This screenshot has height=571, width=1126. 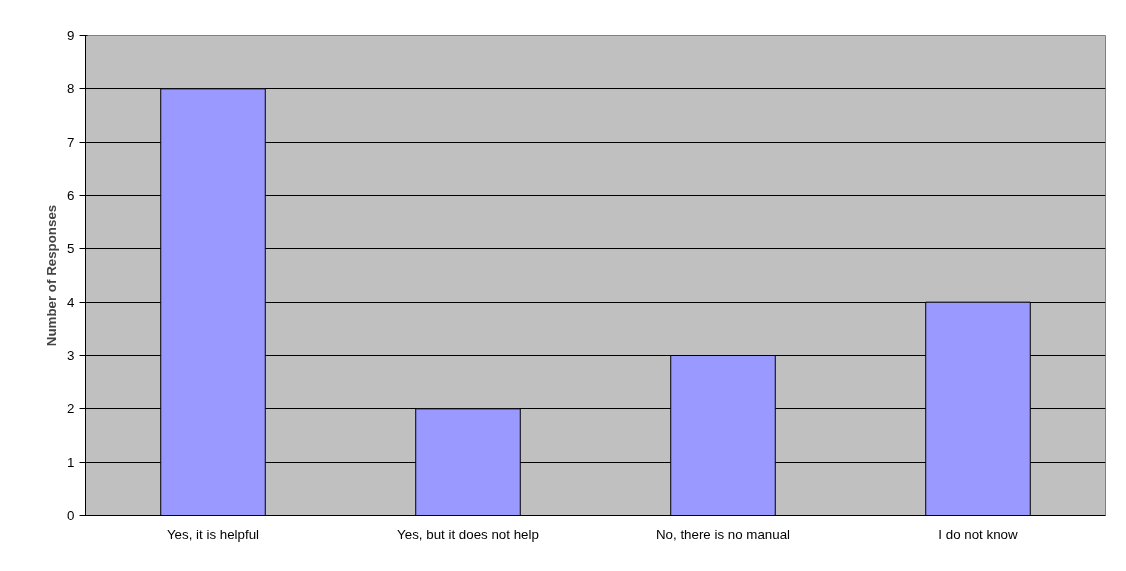 I want to click on x-tick-label: Yes, it is helpful, so click(x=213, y=534).